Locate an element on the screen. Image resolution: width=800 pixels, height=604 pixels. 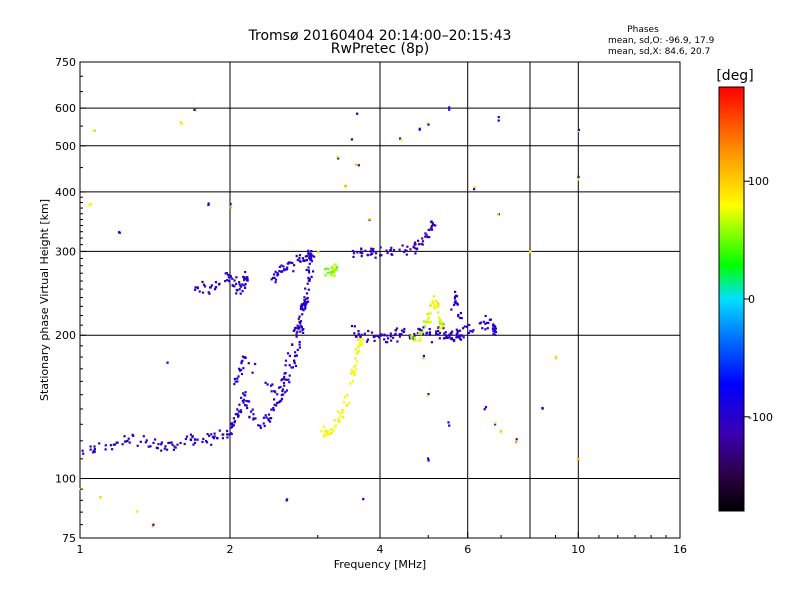
x-axis-label: Frequency [MHz] is located at coordinates (380, 564).